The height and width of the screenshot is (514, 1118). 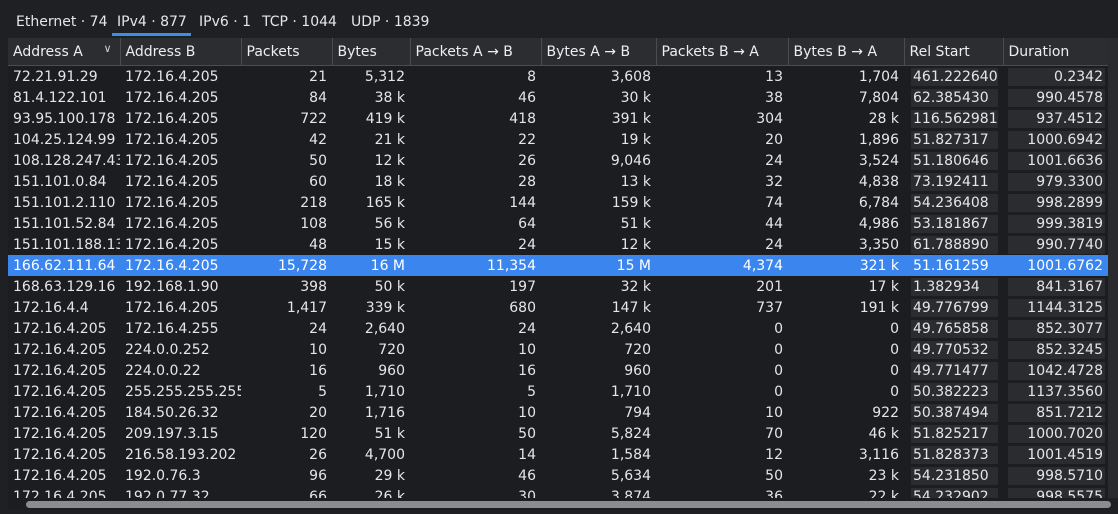 I want to click on table-cell: 197, so click(x=522, y=286).